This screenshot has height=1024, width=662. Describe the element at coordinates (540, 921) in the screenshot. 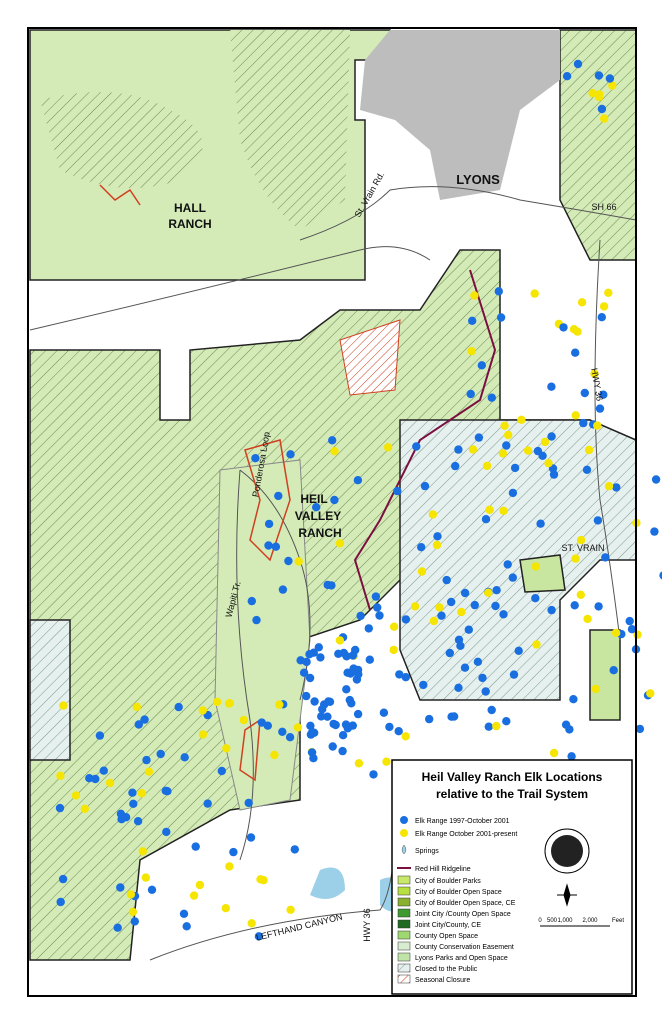

I see `scale-label: 0` at that location.